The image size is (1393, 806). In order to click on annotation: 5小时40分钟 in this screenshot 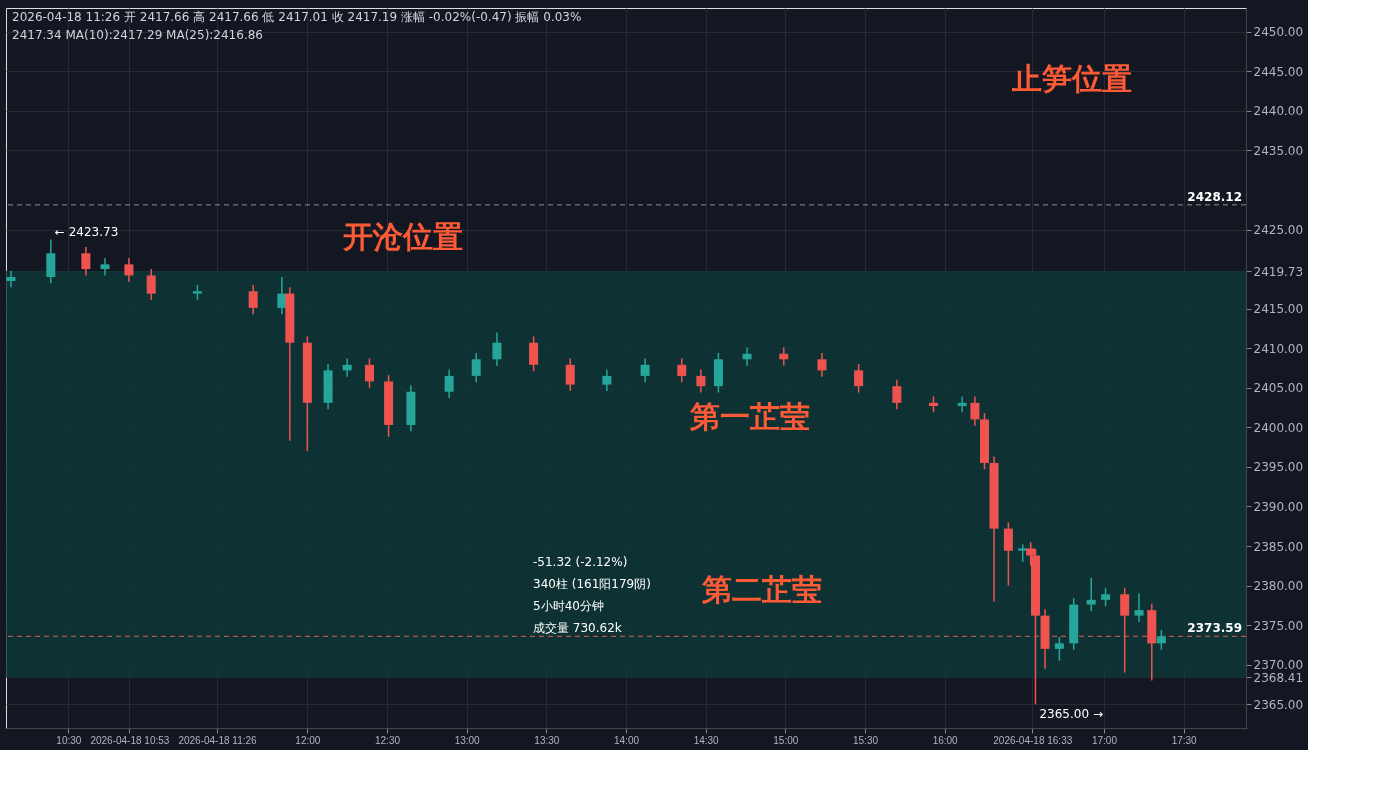, I will do `click(568, 606)`.